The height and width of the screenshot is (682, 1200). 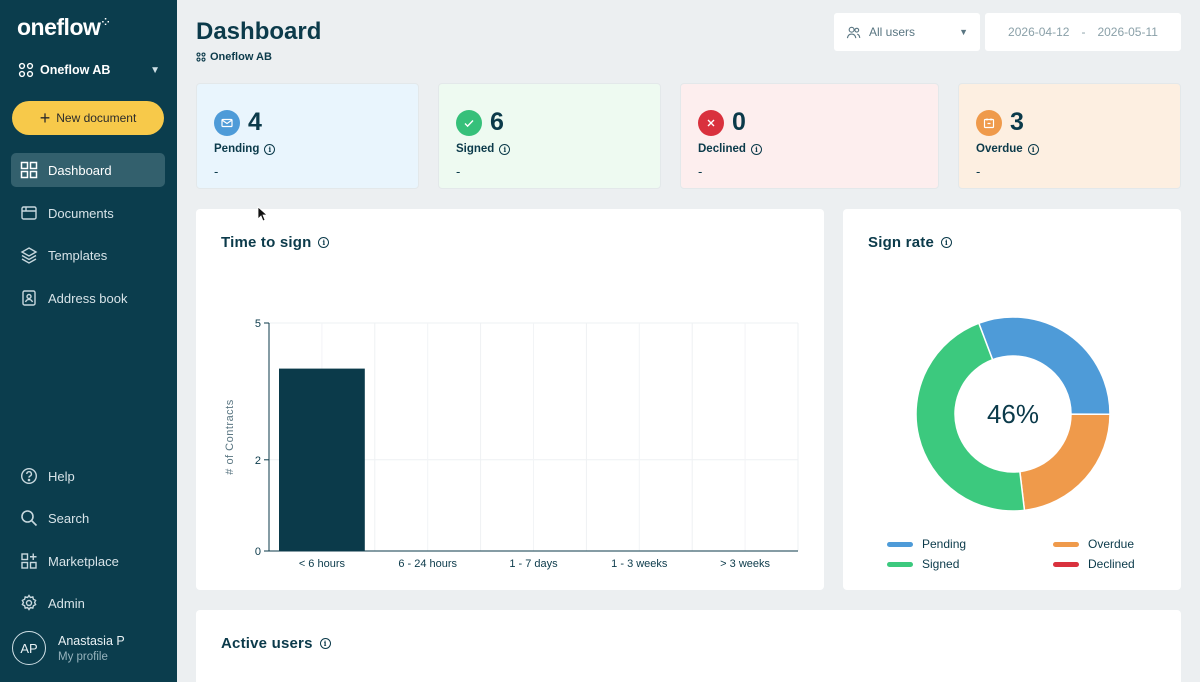 I want to click on stat-card-pending: 4 Pending i -, so click(x=307, y=136).